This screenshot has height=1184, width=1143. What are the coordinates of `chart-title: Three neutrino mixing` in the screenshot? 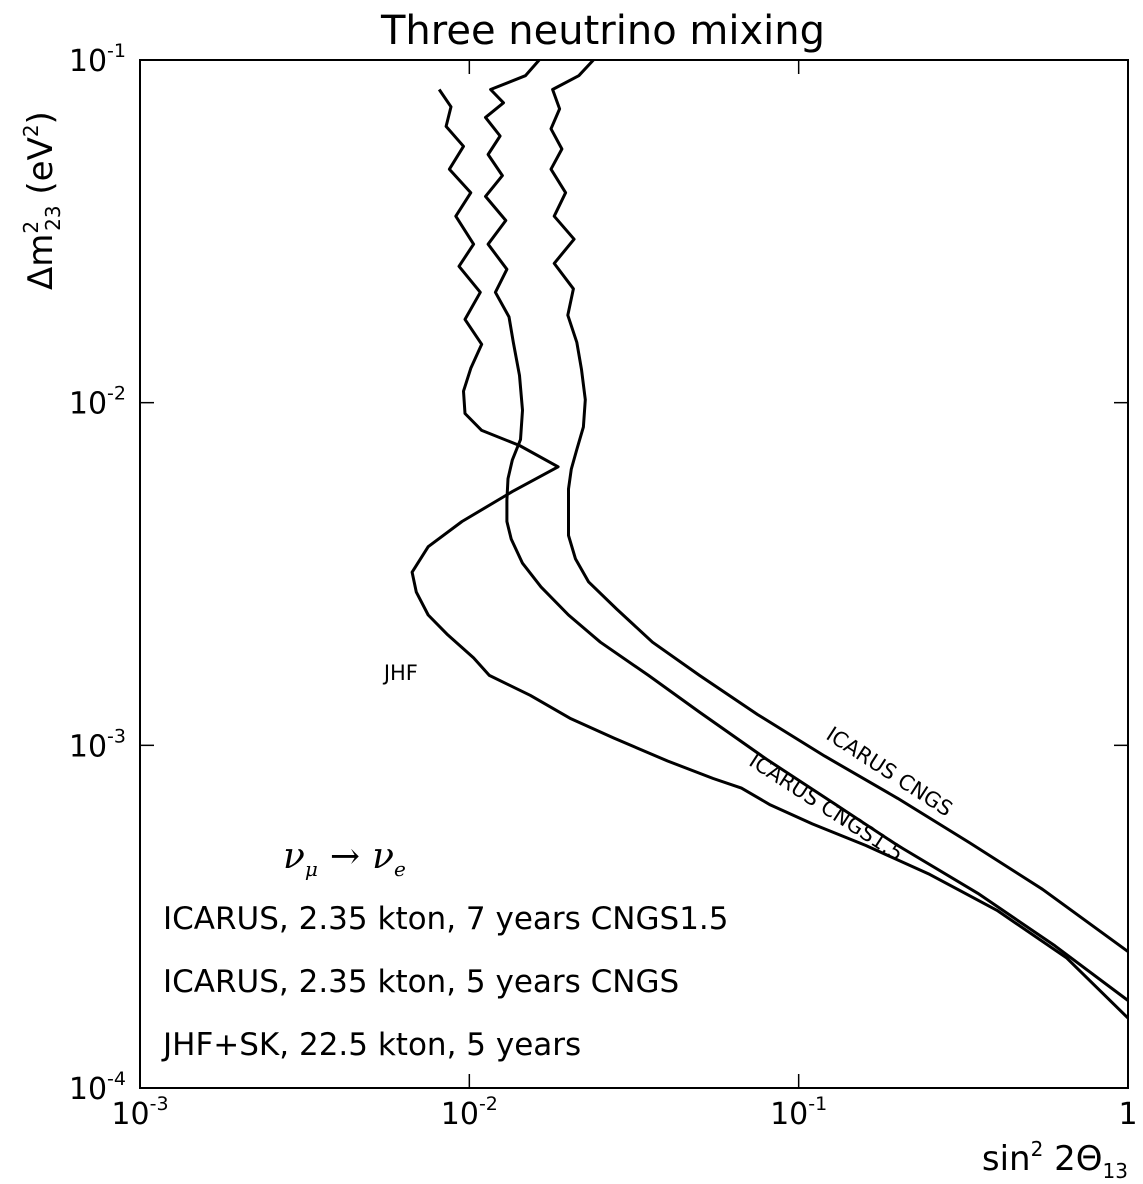 It's located at (602, 31).